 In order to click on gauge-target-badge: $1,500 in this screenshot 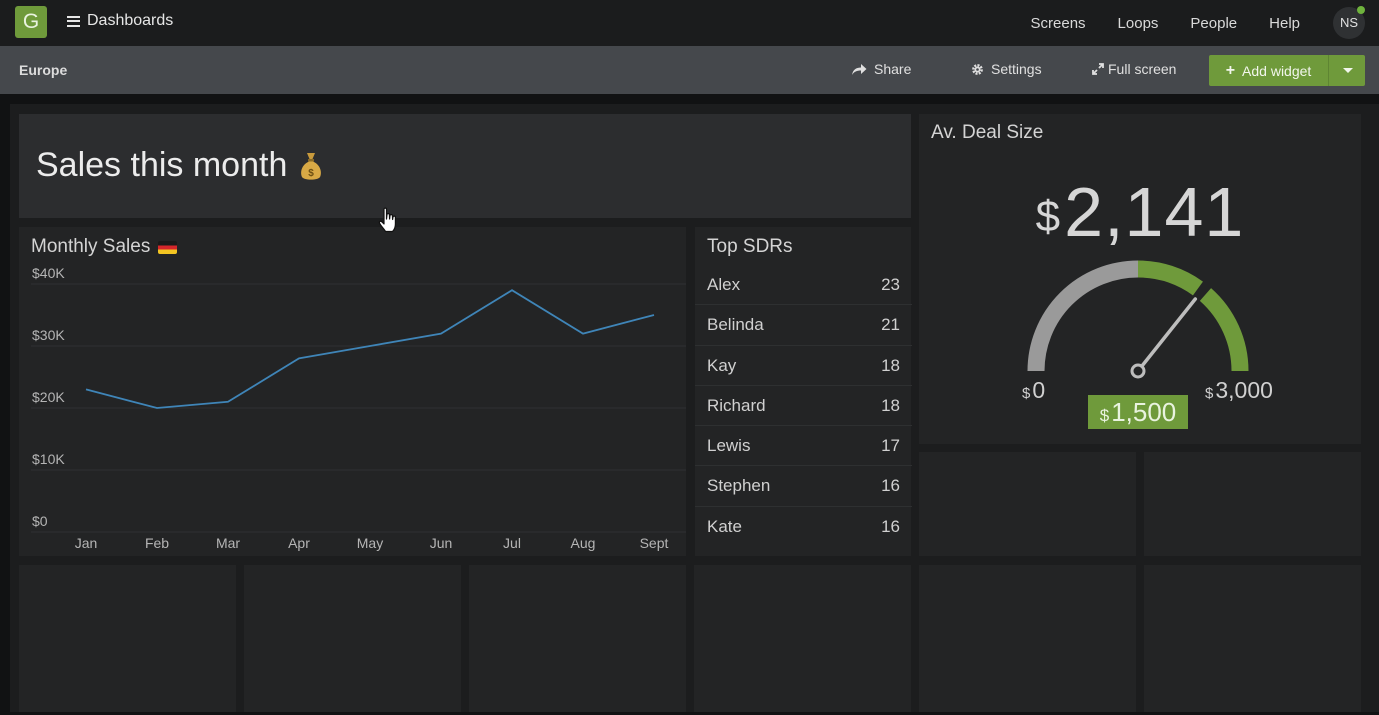, I will do `click(1138, 412)`.